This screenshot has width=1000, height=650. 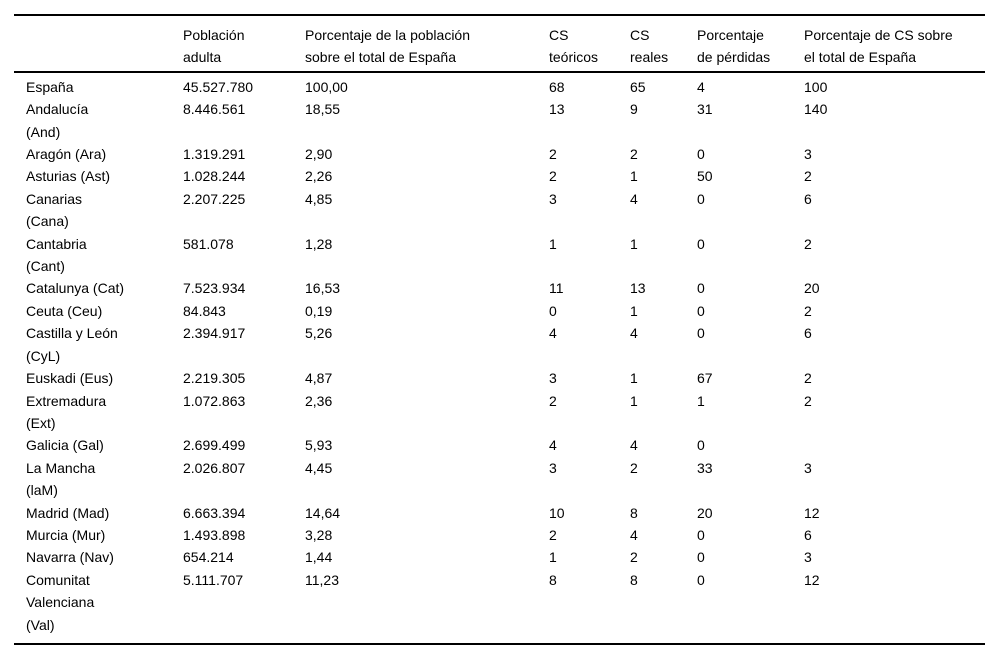 I want to click on value-cell-poblacion-adulta: 45.527.780, so click(x=218, y=86).